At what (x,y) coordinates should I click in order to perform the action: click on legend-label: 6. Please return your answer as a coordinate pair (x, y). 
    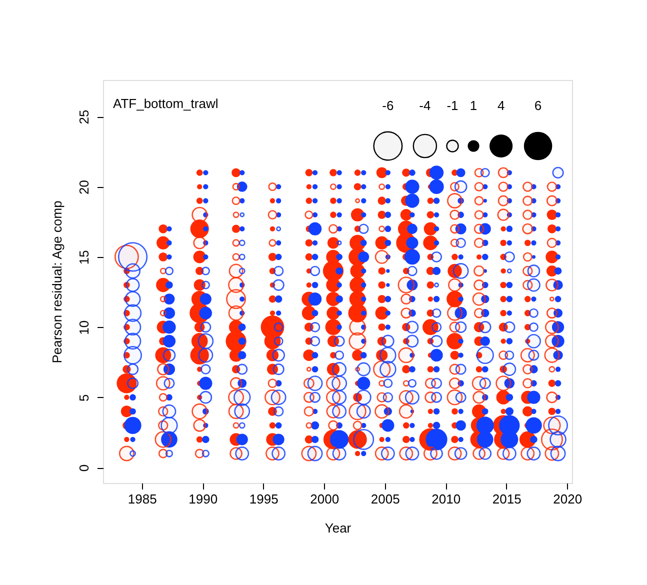
    Looking at the image, I should click on (538, 105).